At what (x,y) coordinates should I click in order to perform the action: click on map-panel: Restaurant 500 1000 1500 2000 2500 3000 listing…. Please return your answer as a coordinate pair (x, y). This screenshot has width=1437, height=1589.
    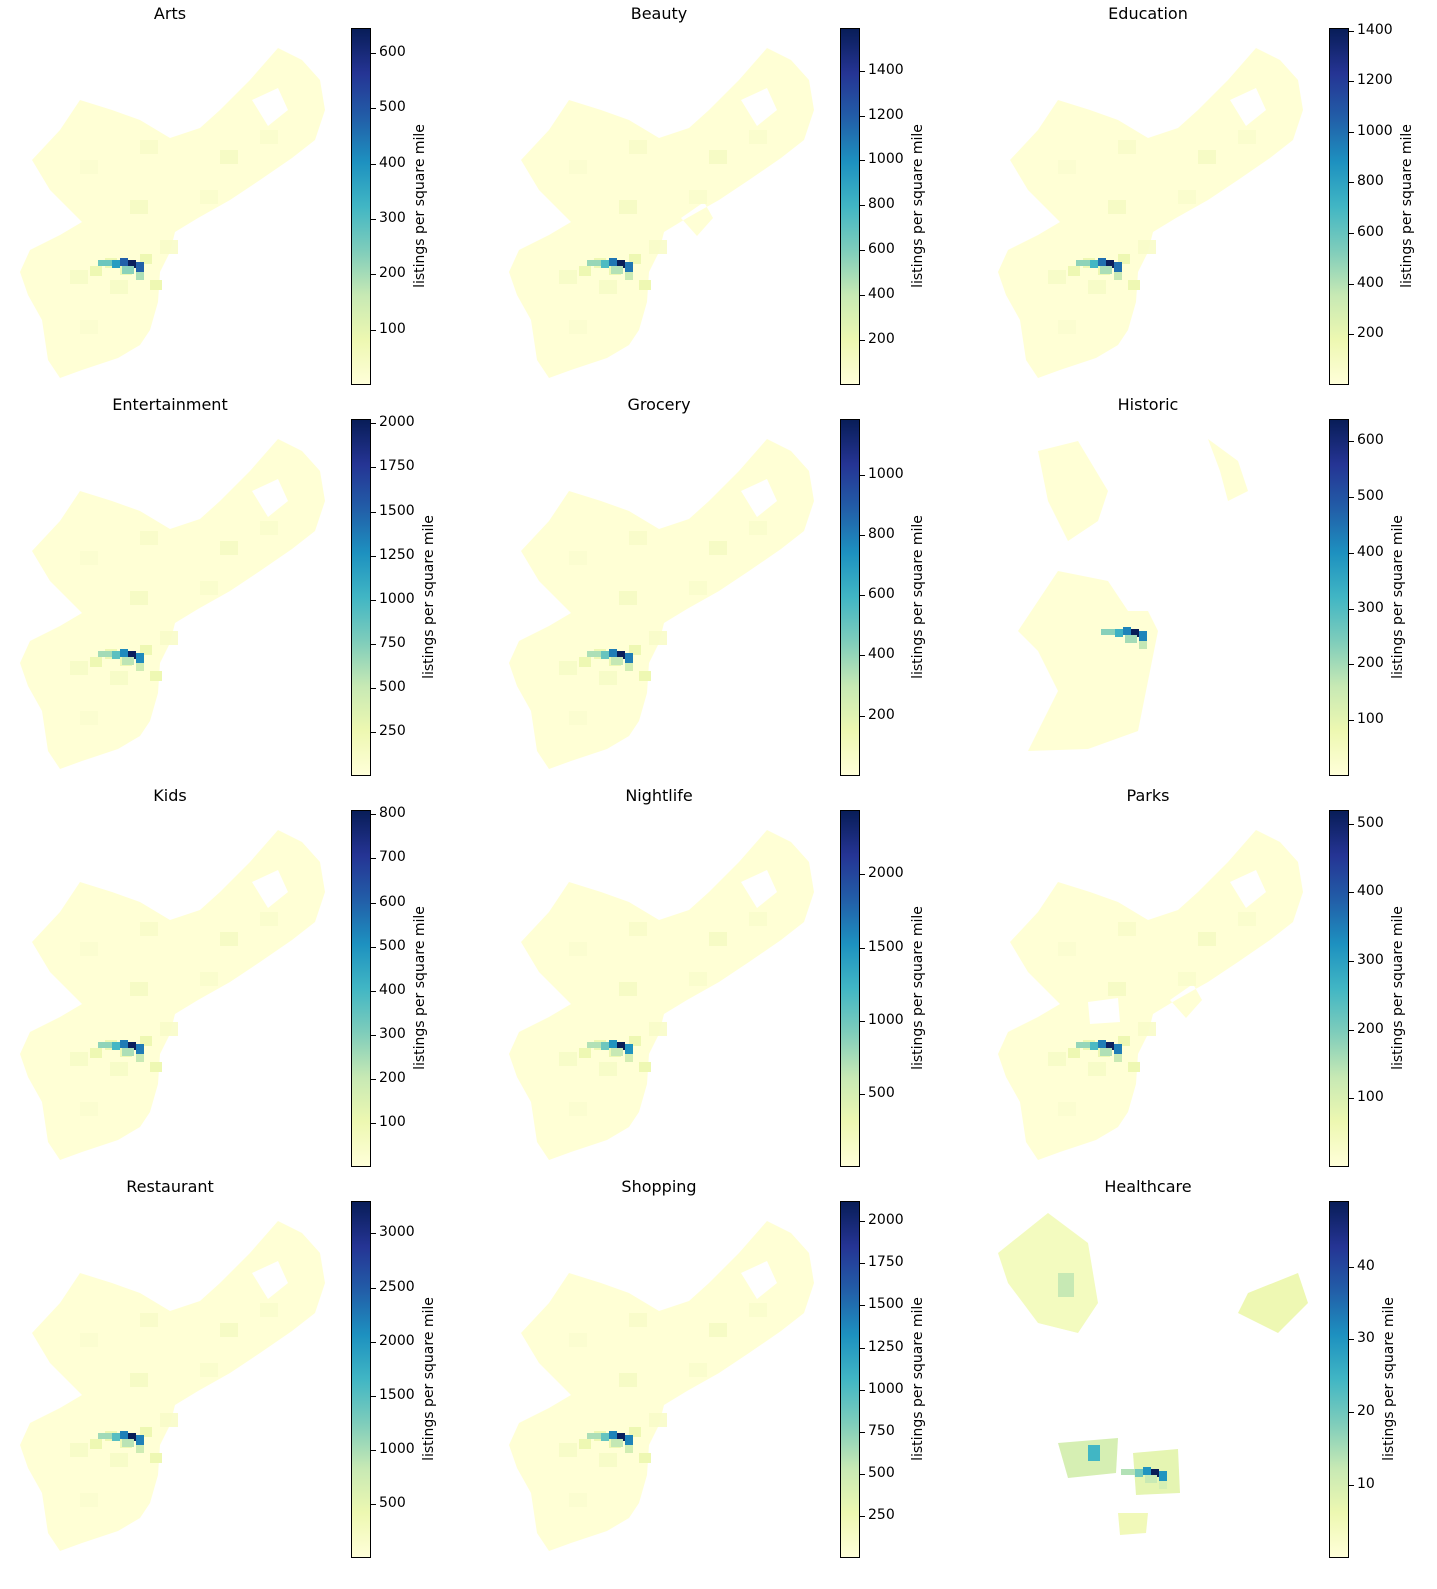
    Looking at the image, I should click on (239, 1368).